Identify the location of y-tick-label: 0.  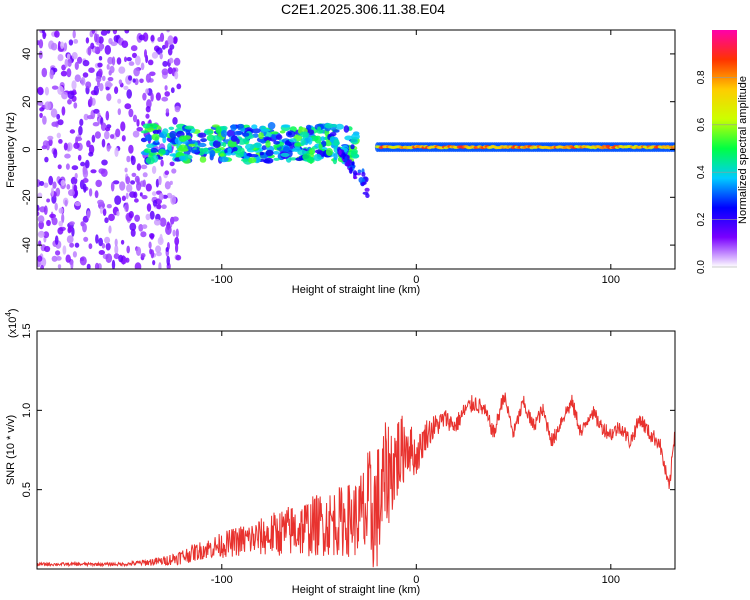
(27, 149).